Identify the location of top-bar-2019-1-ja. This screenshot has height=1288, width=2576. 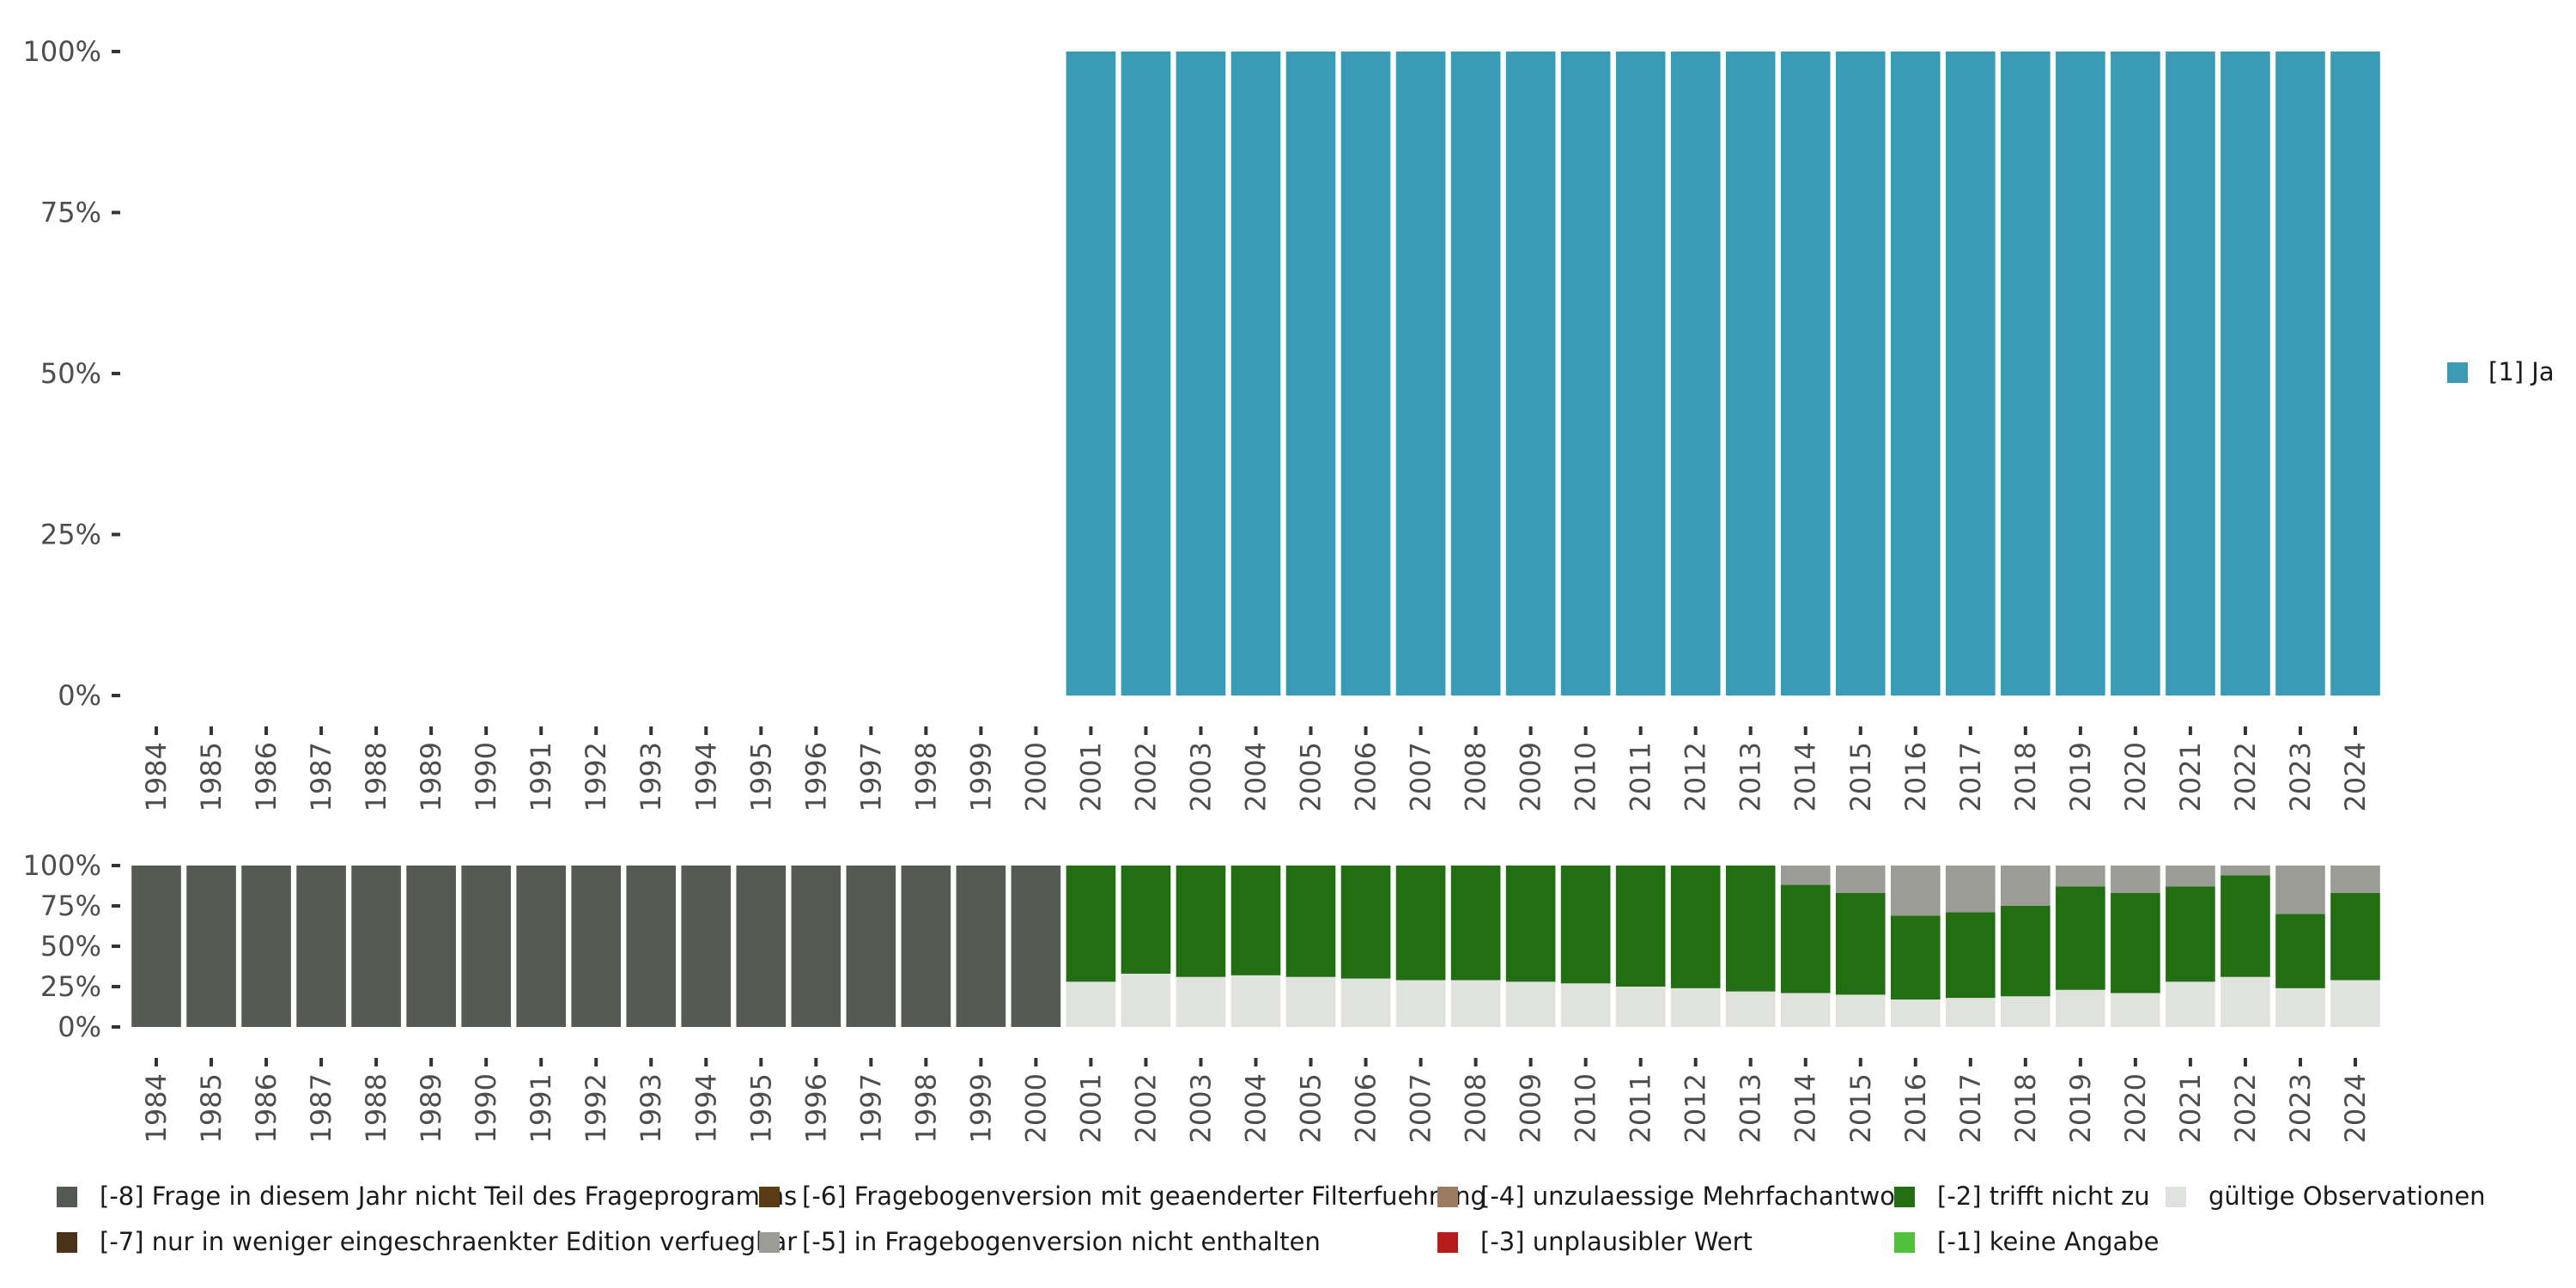
(2080, 374).